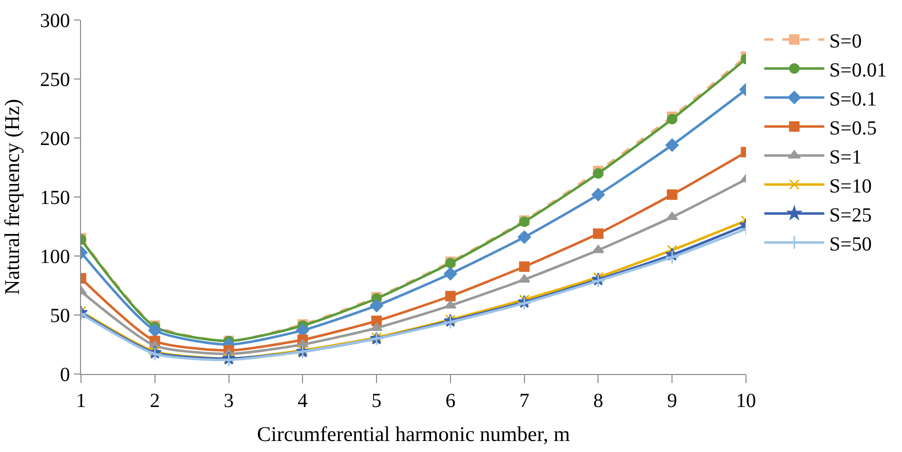 This screenshot has height=452, width=902. Describe the element at coordinates (377, 401) in the screenshot. I see `x-tick-label: 5` at that location.